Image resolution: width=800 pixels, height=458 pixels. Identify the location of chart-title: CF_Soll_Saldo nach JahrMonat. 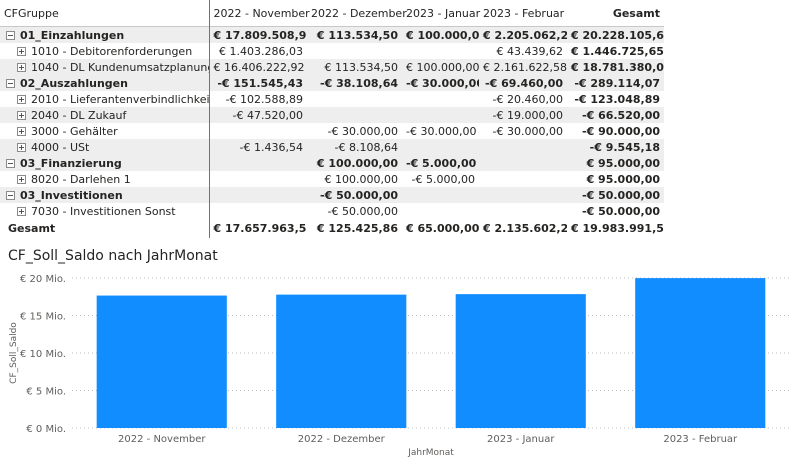
(113, 256).